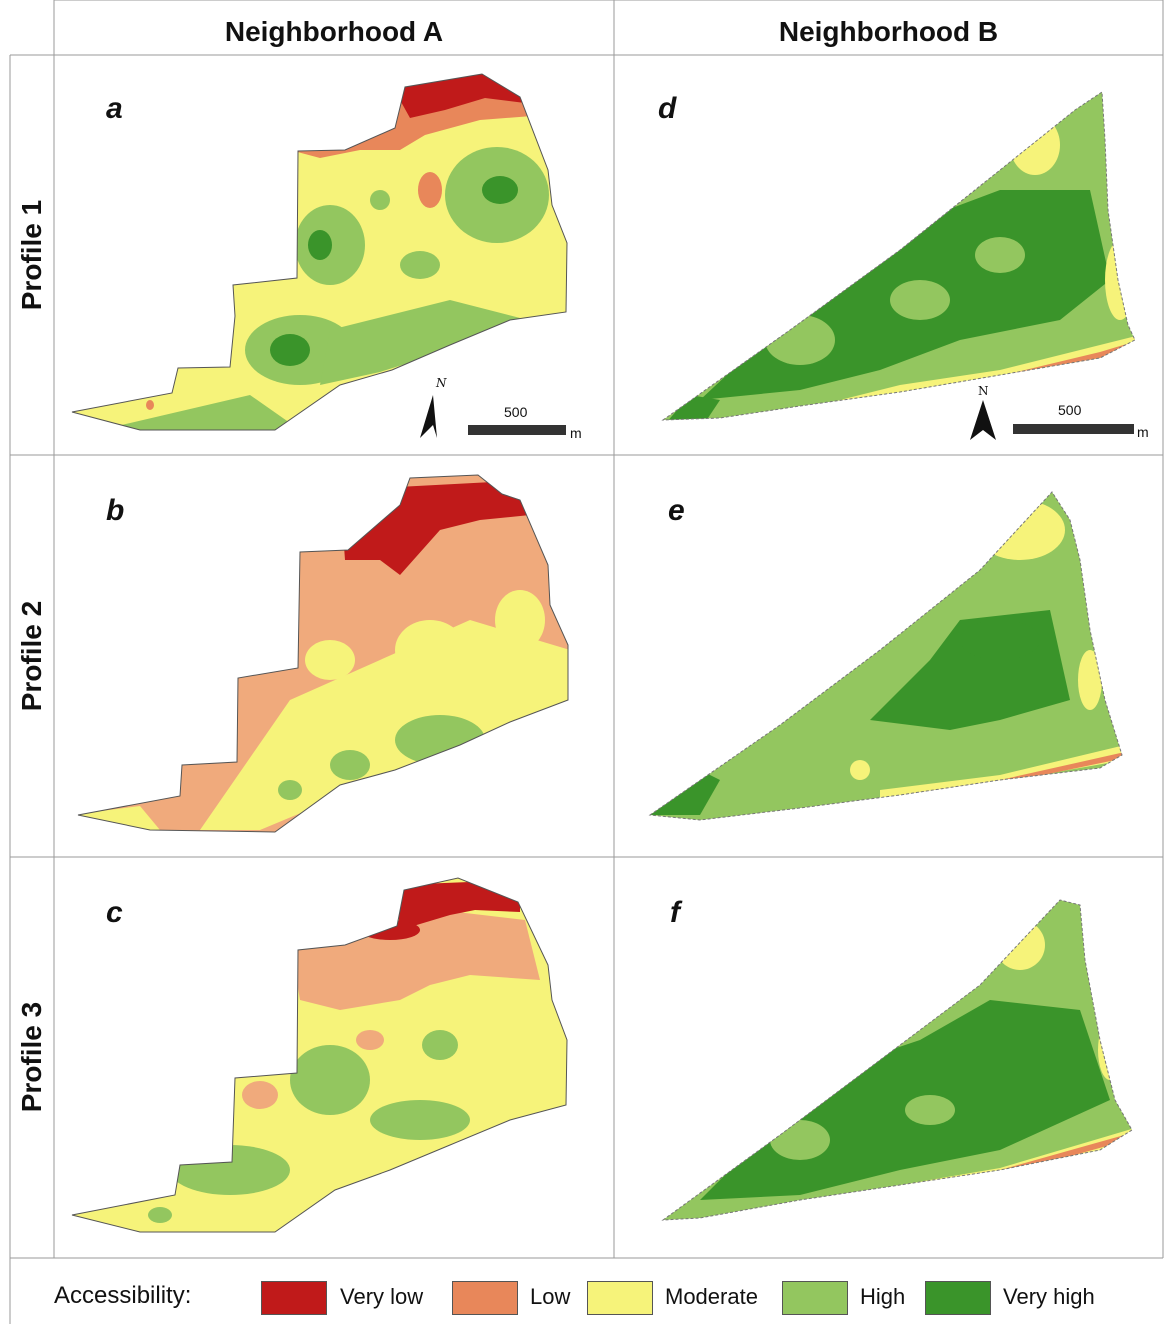 The image size is (1164, 1324). I want to click on legend-label-moderate: Moderate, so click(711, 1296).